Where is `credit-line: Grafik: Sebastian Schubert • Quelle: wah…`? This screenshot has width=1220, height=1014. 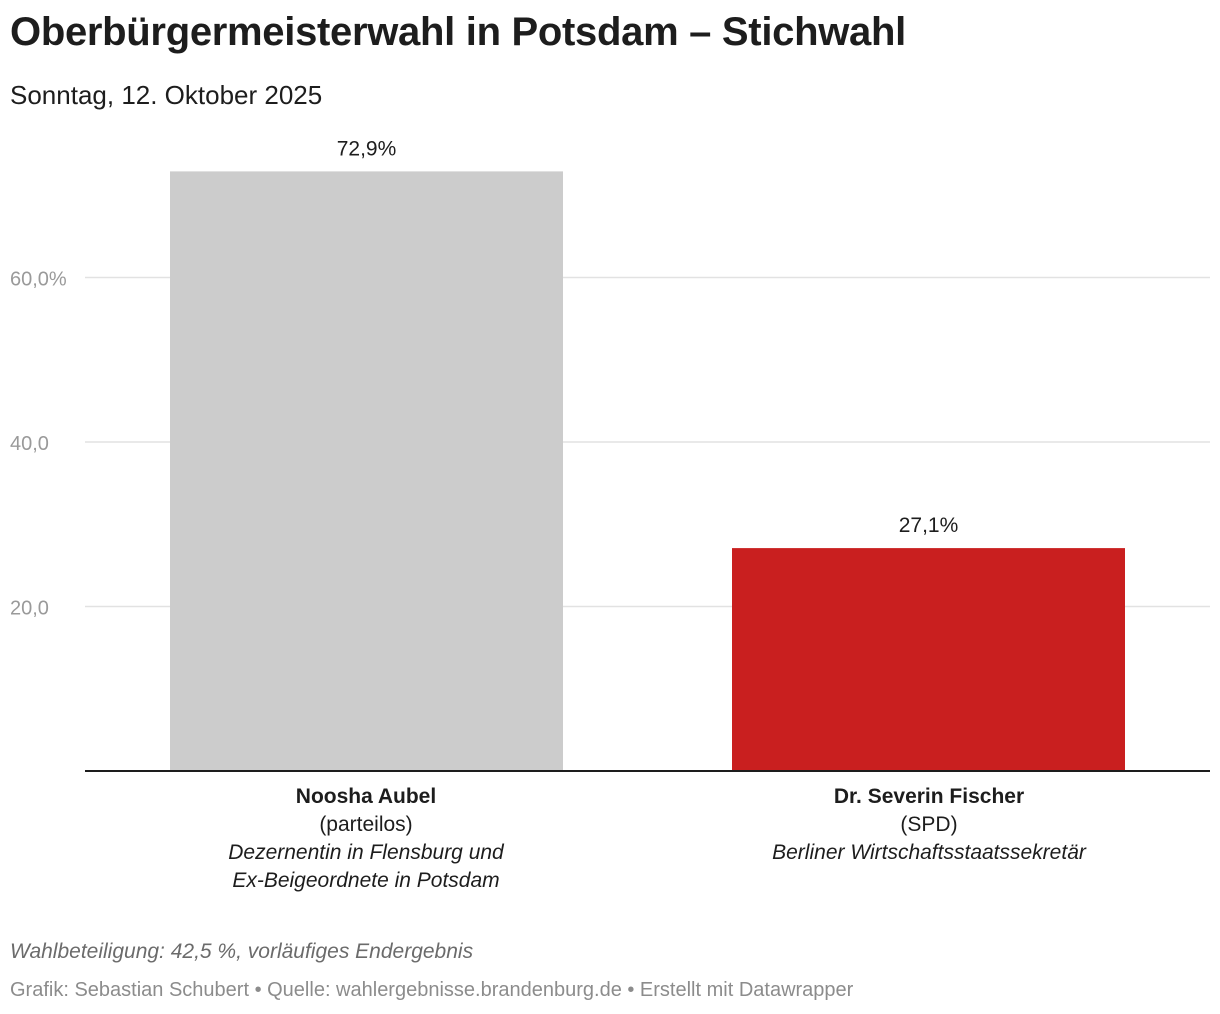 credit-line: Grafik: Sebastian Schubert • Quelle: wah… is located at coordinates (432, 990).